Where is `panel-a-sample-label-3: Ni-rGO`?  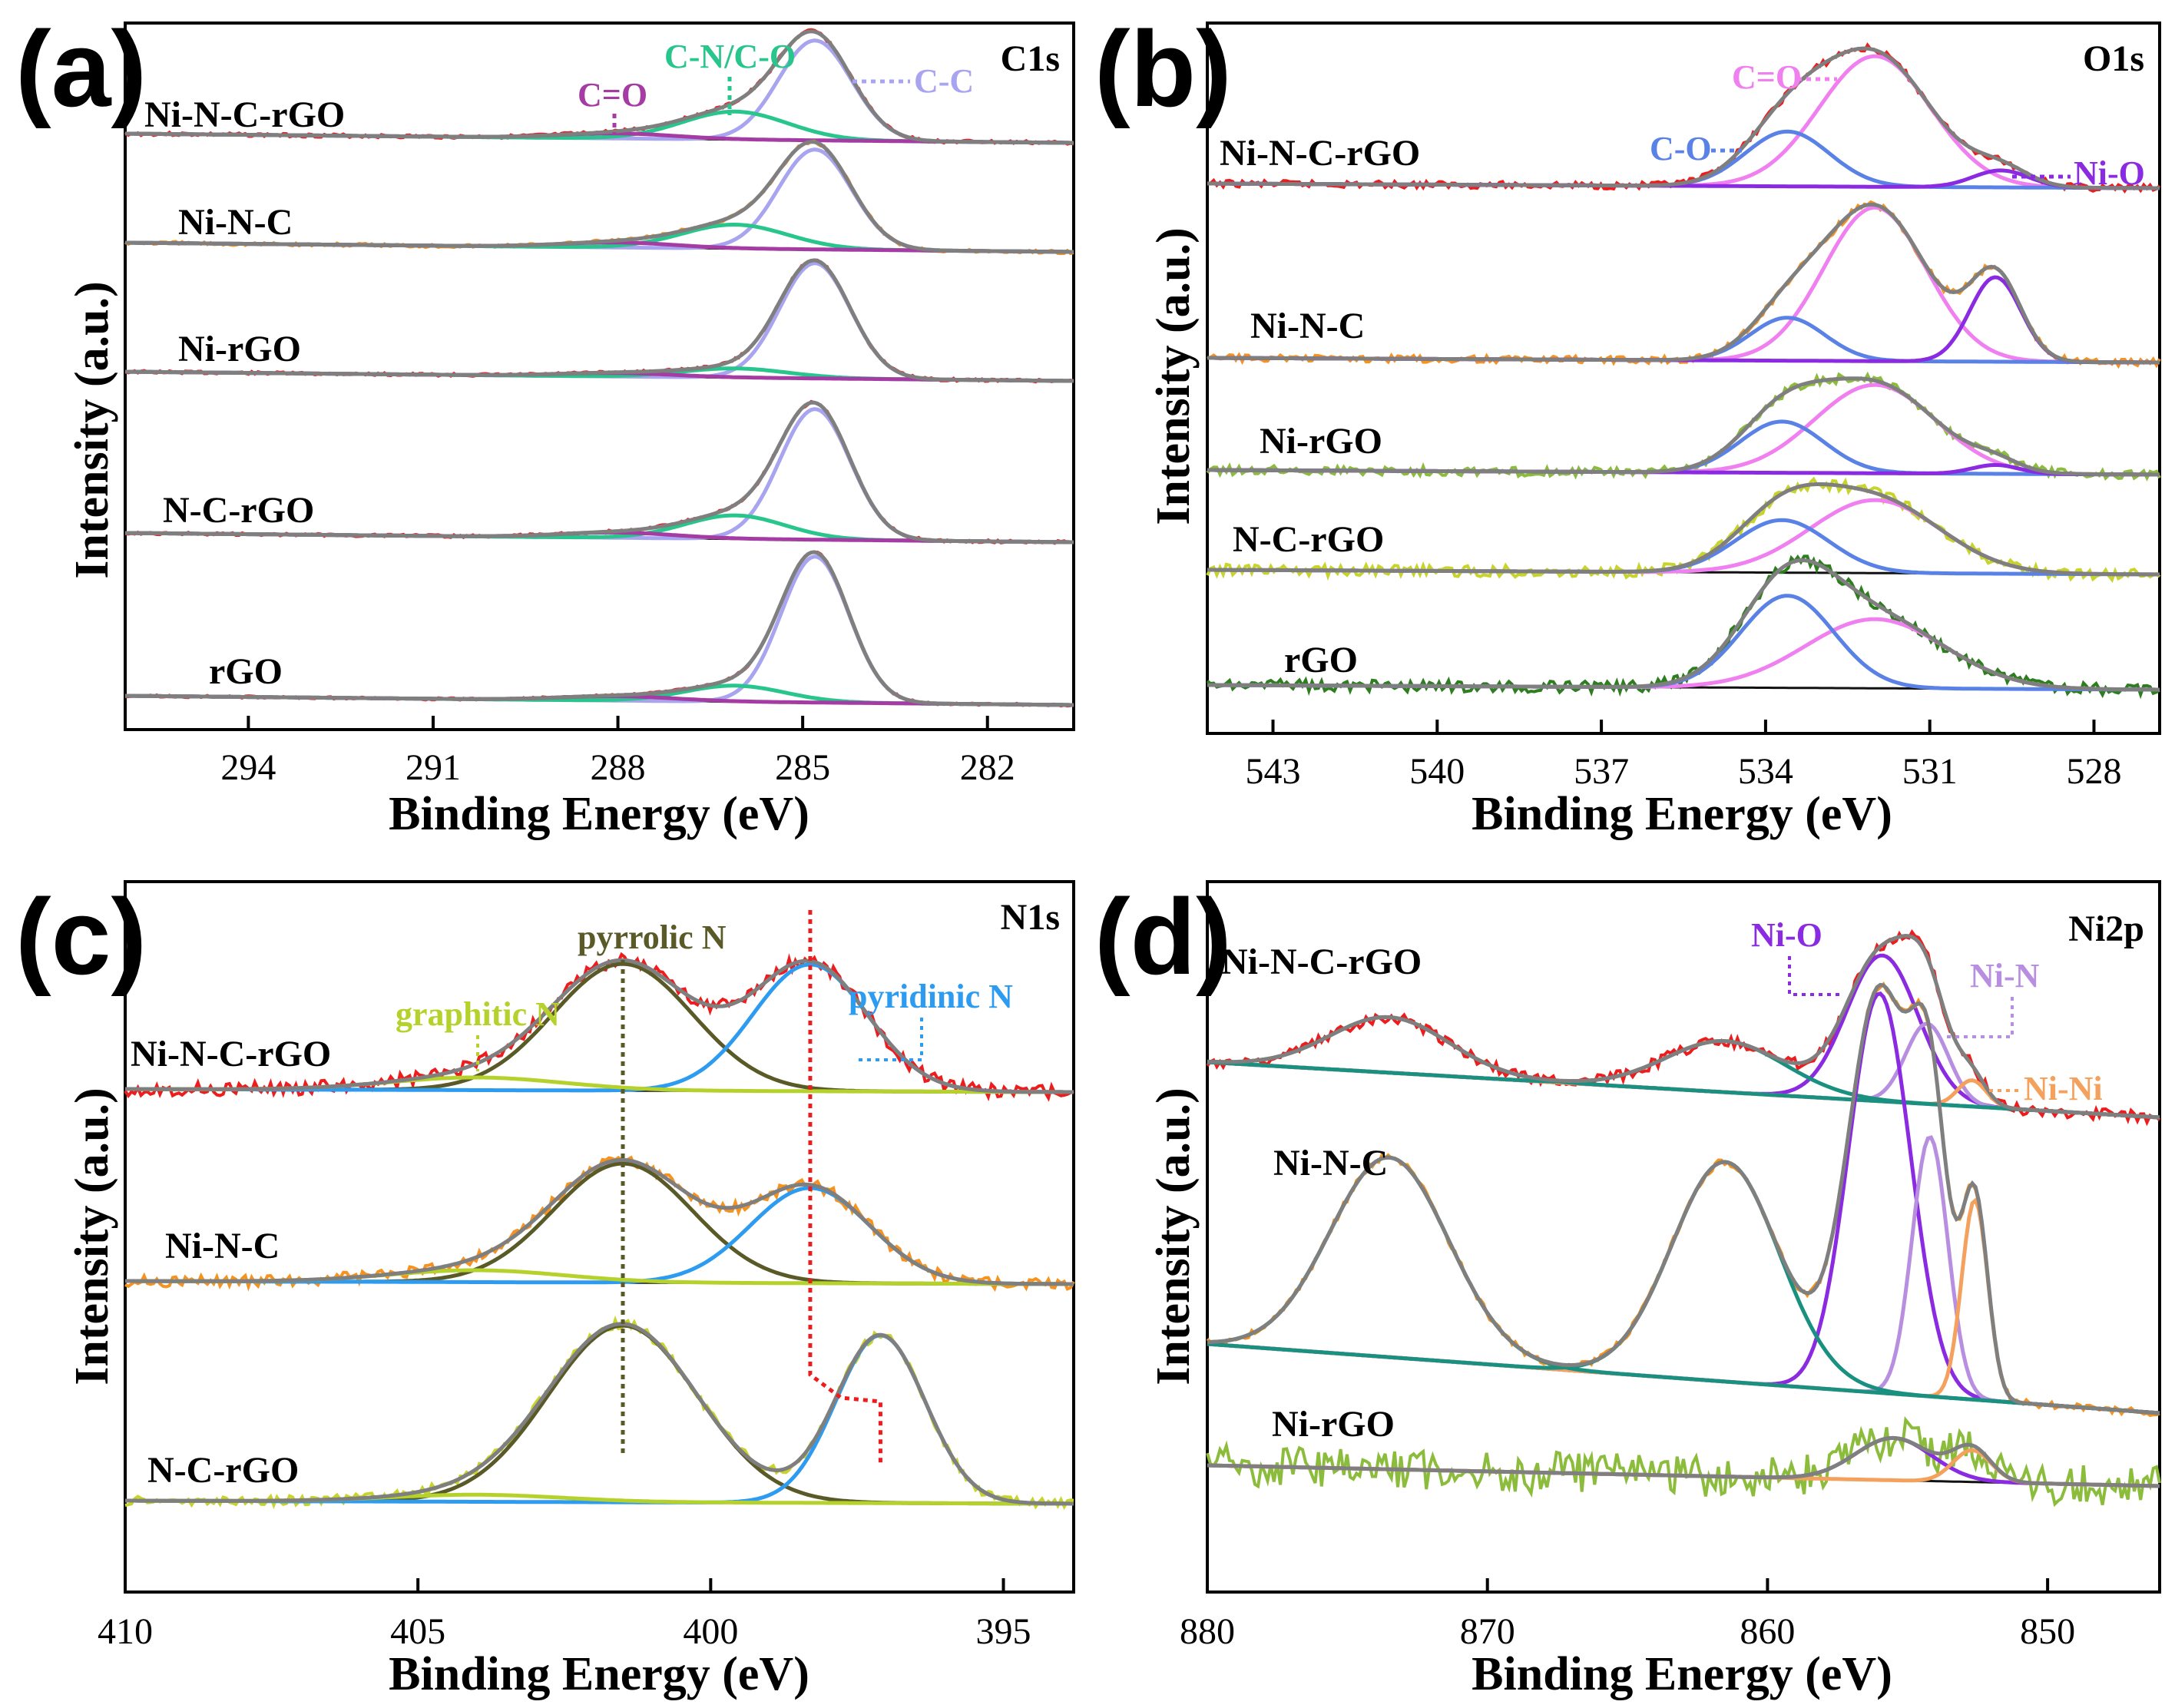 panel-a-sample-label-3: Ni-rGO is located at coordinates (239, 349).